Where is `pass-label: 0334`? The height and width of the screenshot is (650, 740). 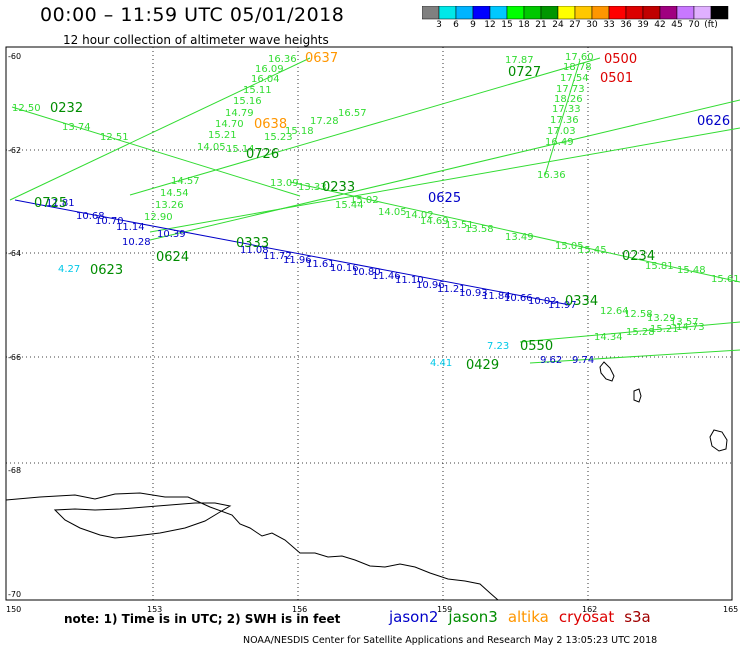
pass-label: 0334 is located at coordinates (581, 301).